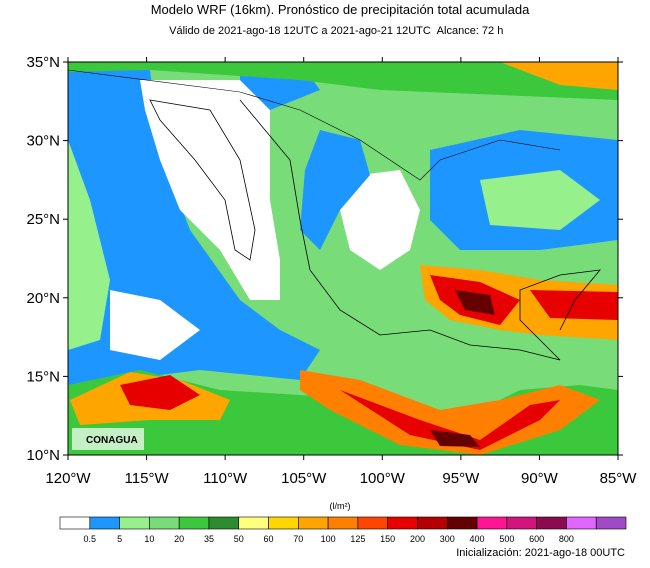  Describe the element at coordinates (43, 62) in the screenshot. I see `lat-label: 35°N` at that location.